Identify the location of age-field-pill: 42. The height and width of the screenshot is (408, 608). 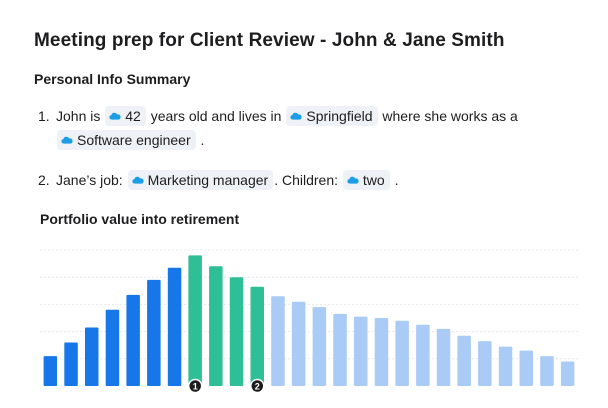
(125, 116).